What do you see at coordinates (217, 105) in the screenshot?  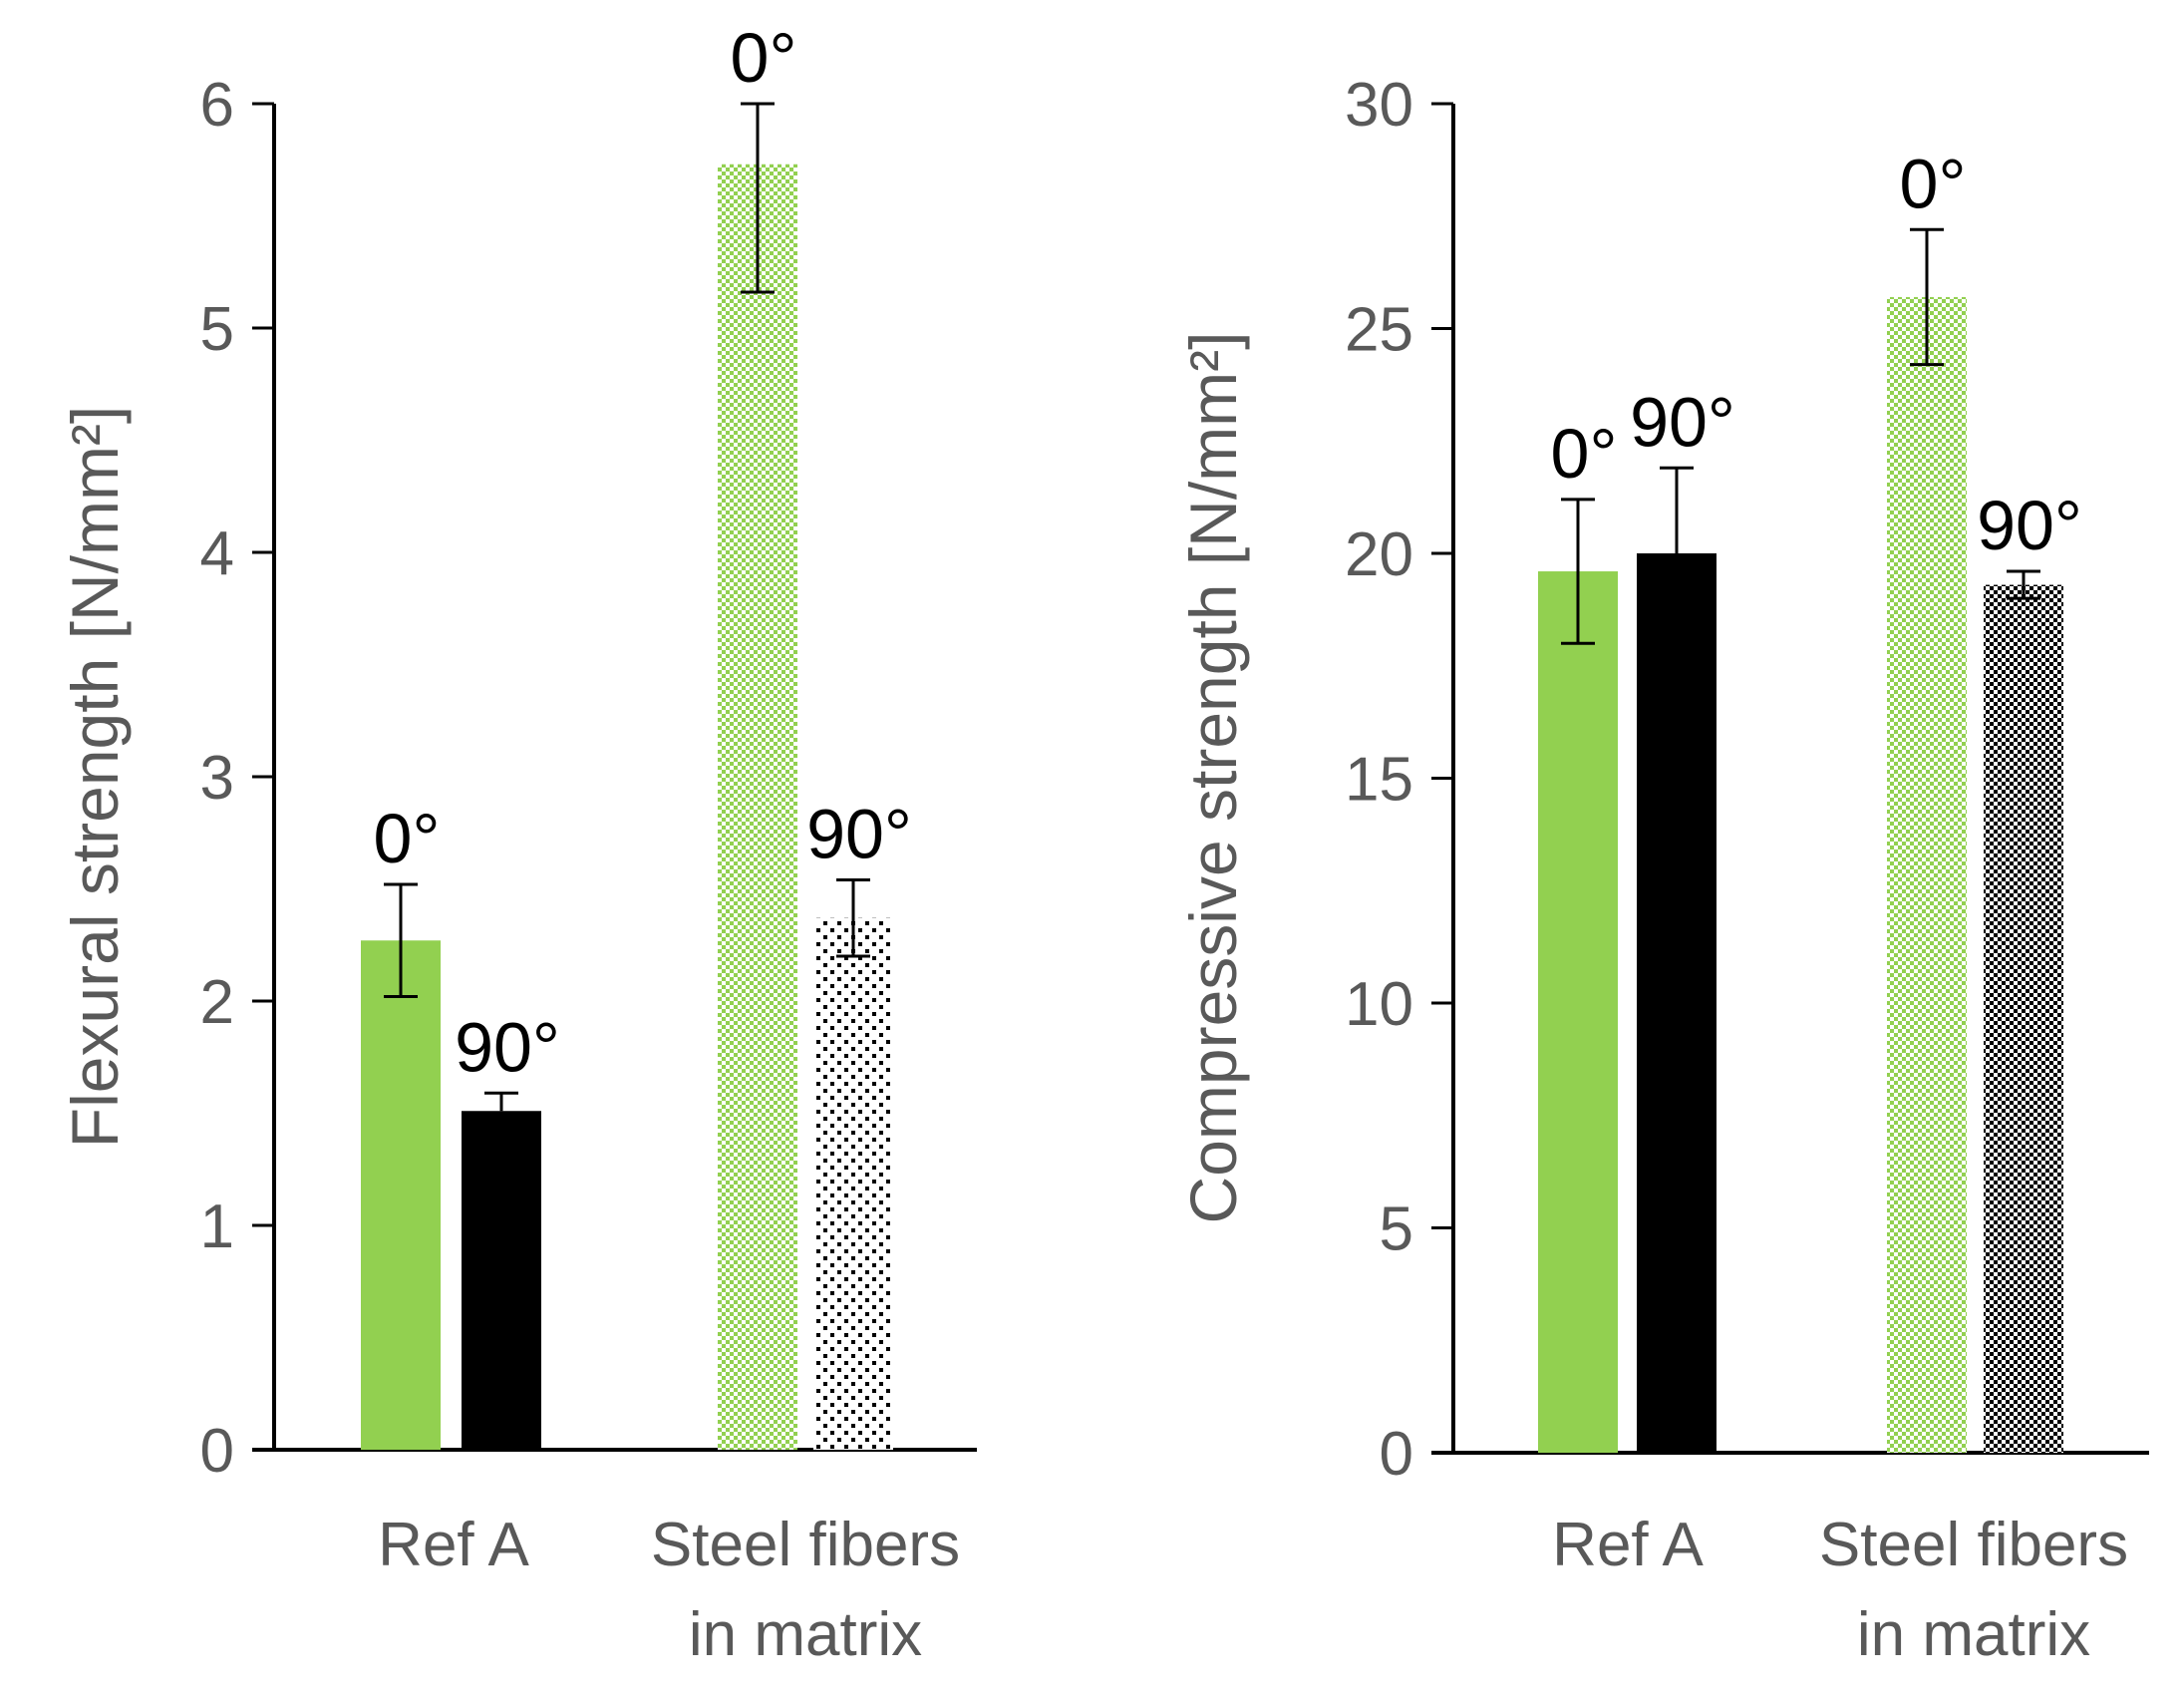 I see `y-tick-label: 6` at bounding box center [217, 105].